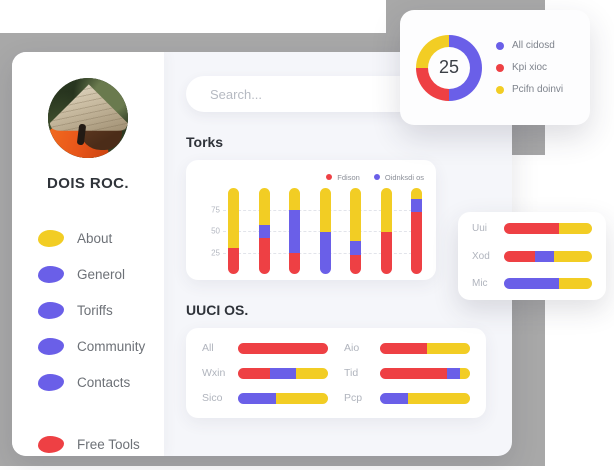 The height and width of the screenshot is (470, 614). Describe the element at coordinates (88, 183) in the screenshot. I see `profile-name: DOIS ROC.` at that location.